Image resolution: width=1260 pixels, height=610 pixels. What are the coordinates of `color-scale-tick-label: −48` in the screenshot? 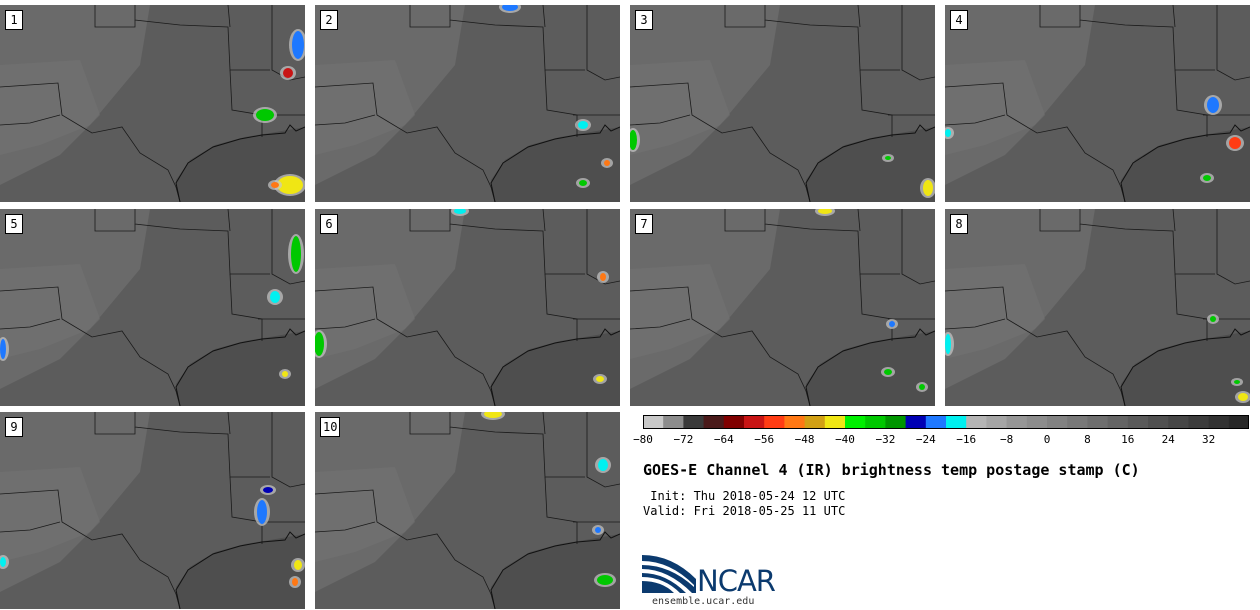 It's located at (804, 439).